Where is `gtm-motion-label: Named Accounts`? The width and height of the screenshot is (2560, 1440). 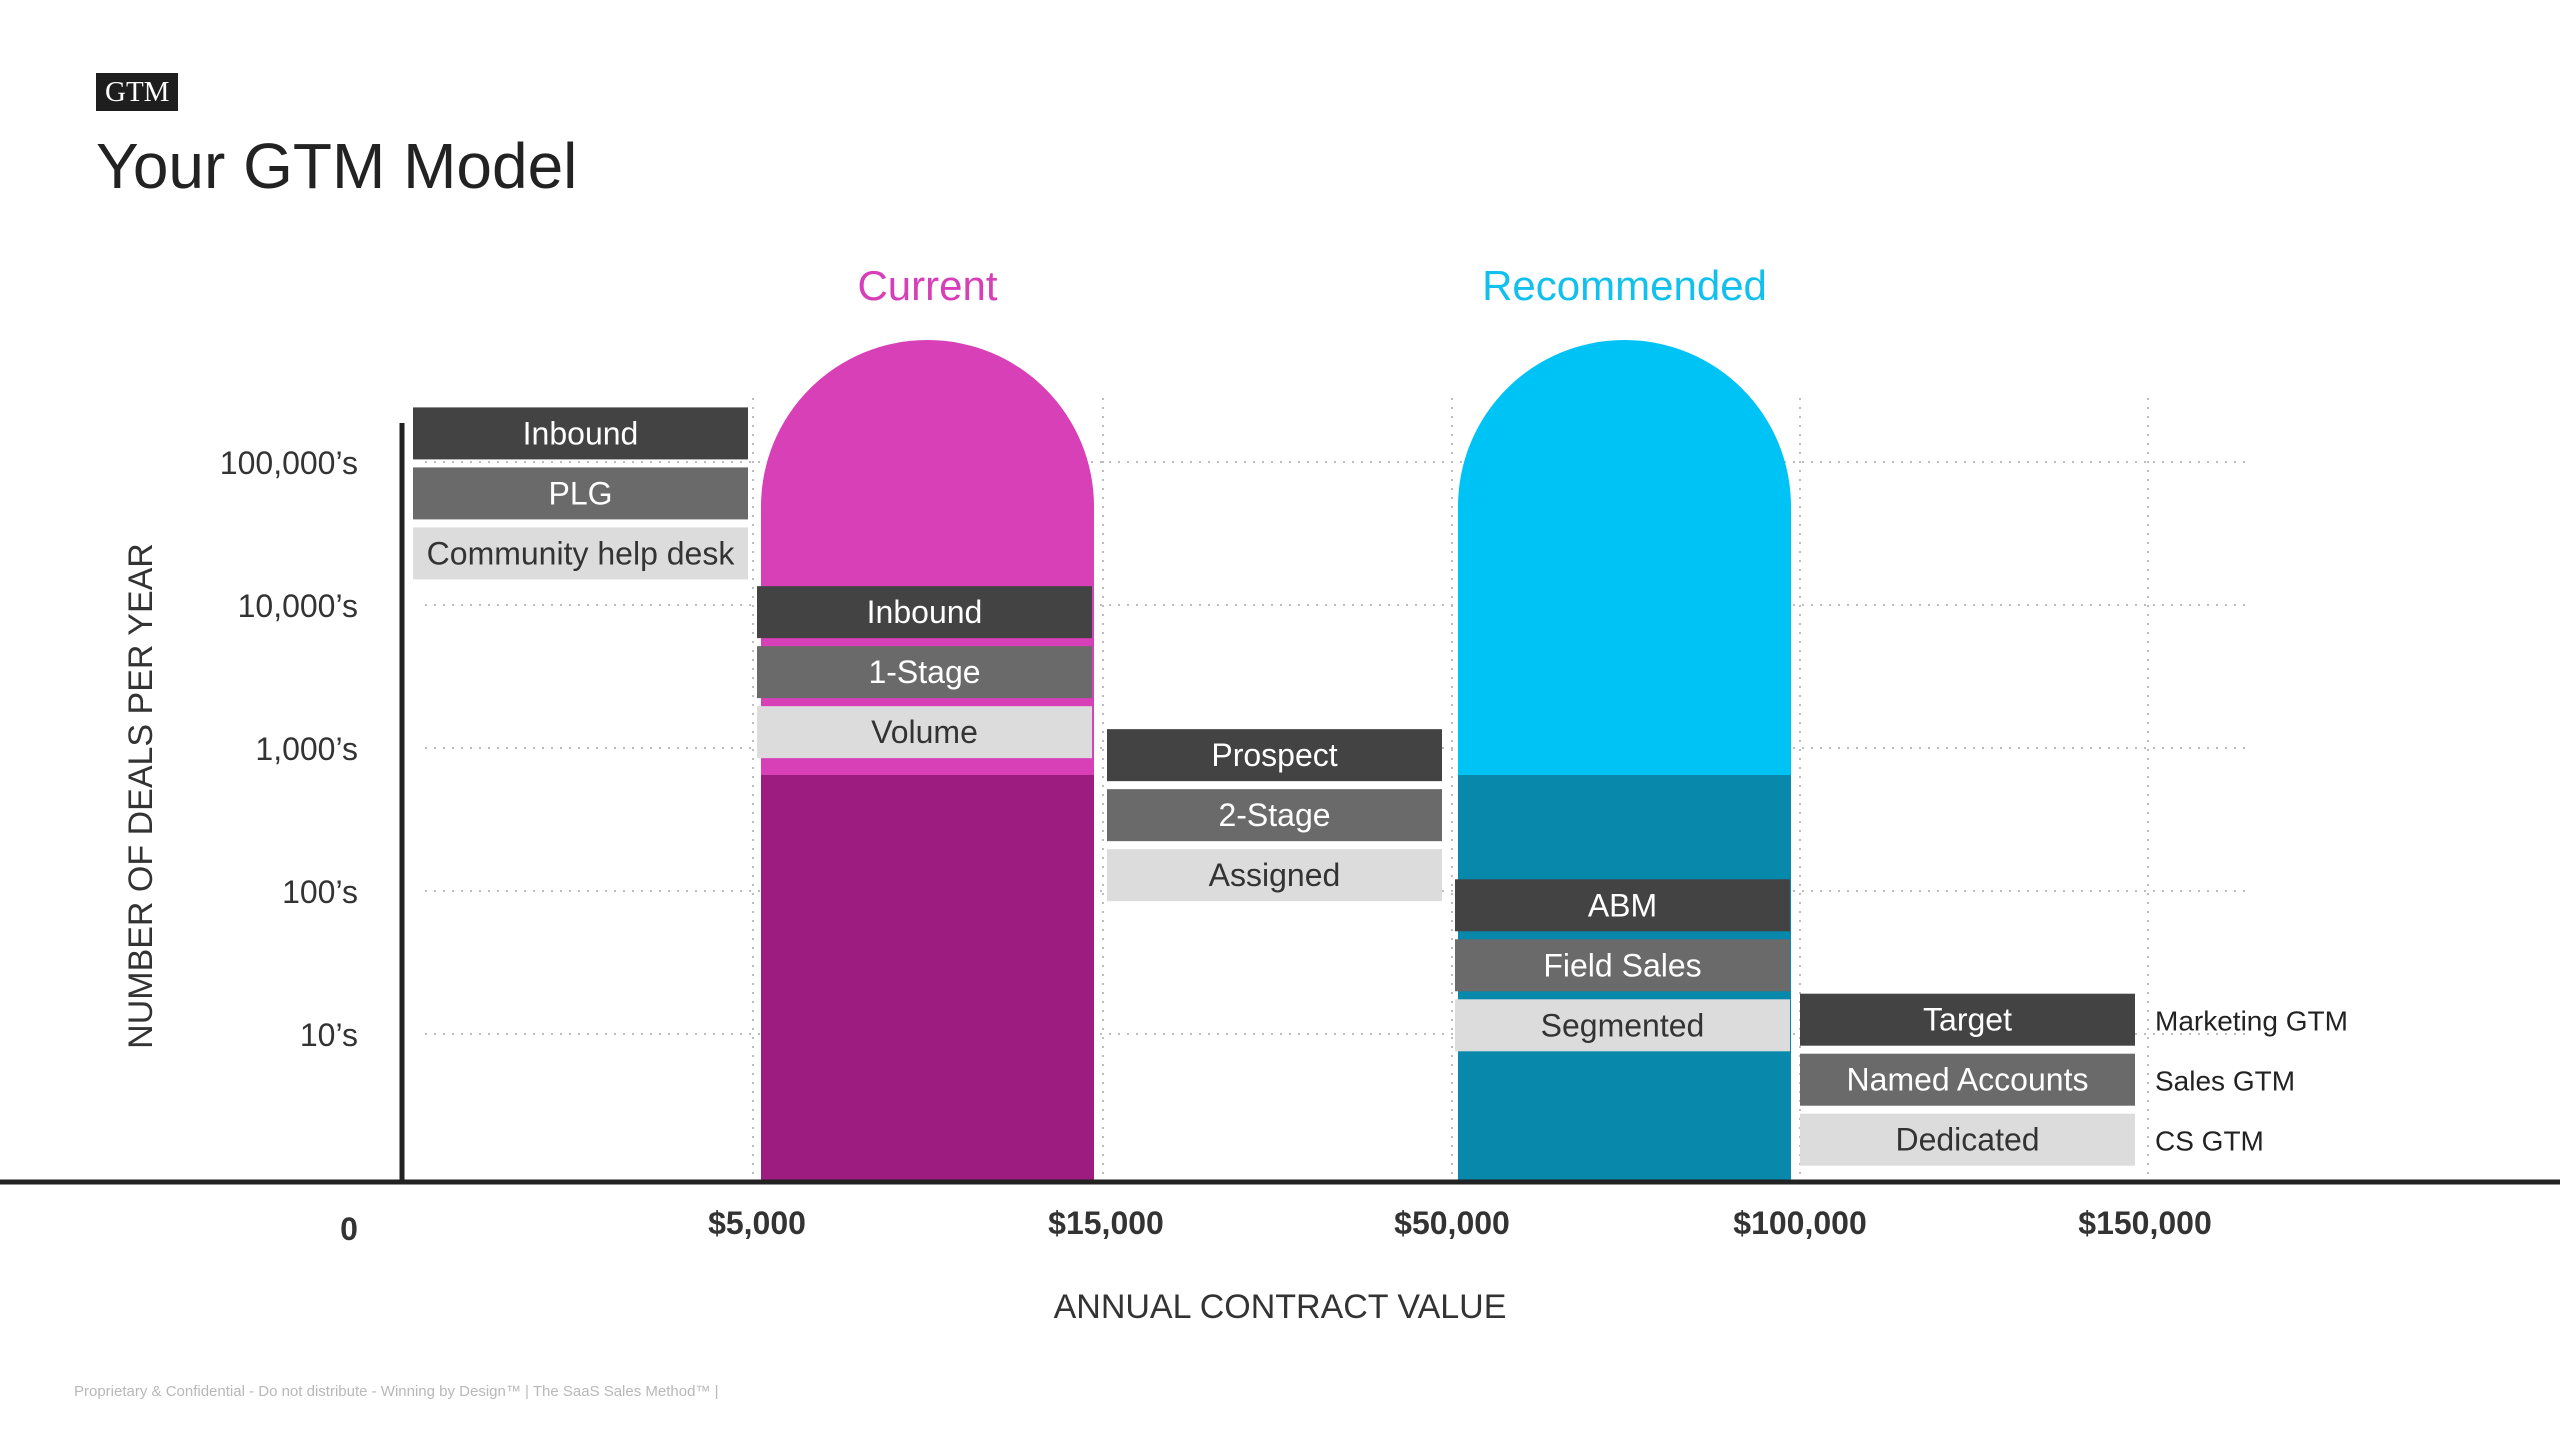
gtm-motion-label: Named Accounts is located at coordinates (1968, 1080).